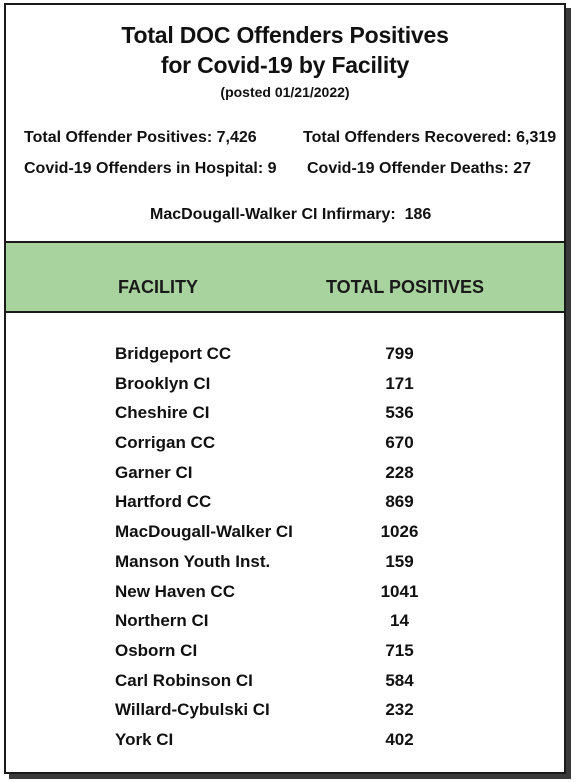 The image size is (576, 782). I want to click on facility-name: MacDougall-Walker CI, so click(204, 532).